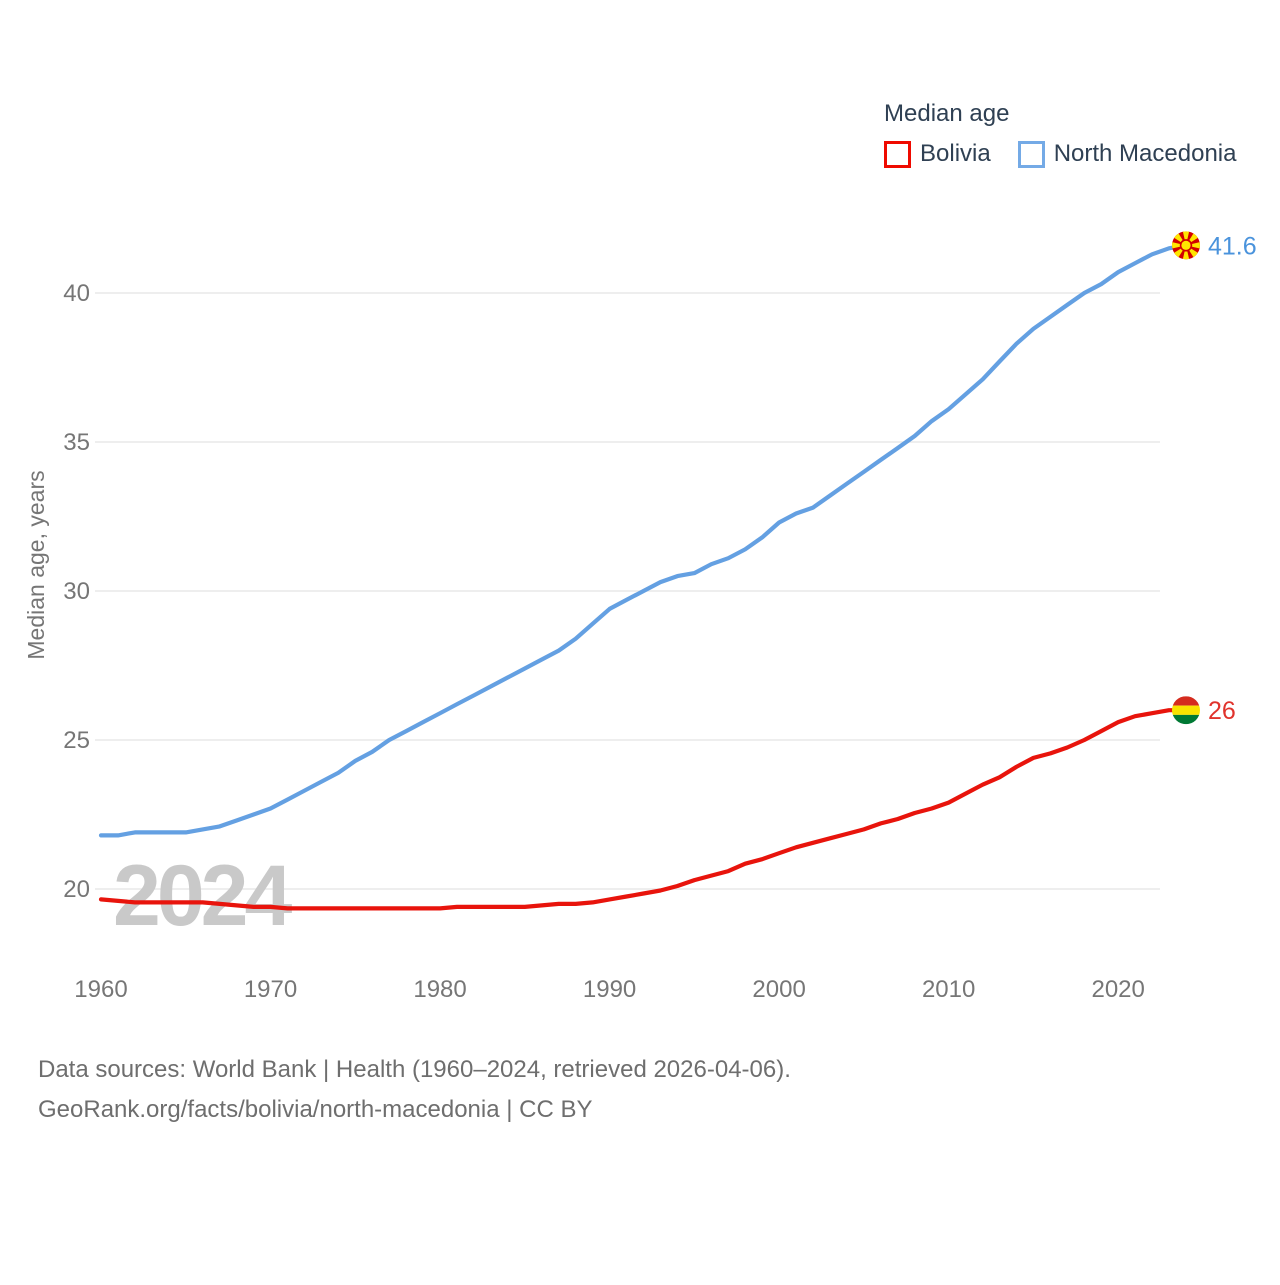 The width and height of the screenshot is (1280, 1285). Describe the element at coordinates (76, 442) in the screenshot. I see `y-tick-label-35: 35` at that location.